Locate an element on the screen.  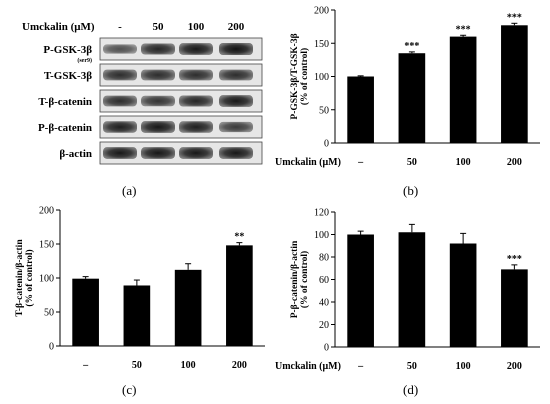
blot-row-label: P-β-catenin is located at coordinates (65, 128).